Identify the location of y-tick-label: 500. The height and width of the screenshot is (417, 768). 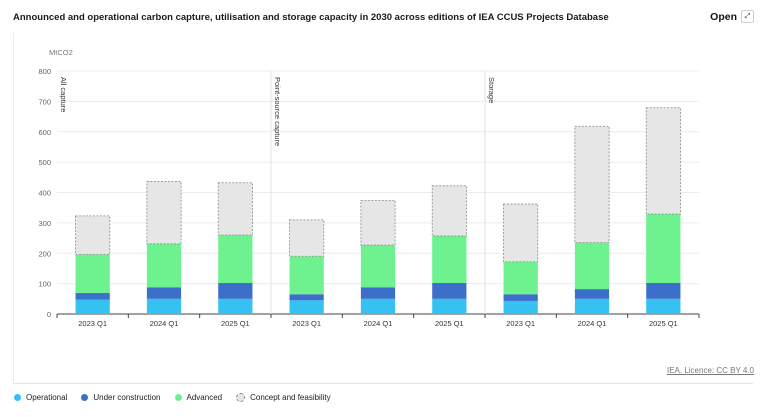
(44, 162).